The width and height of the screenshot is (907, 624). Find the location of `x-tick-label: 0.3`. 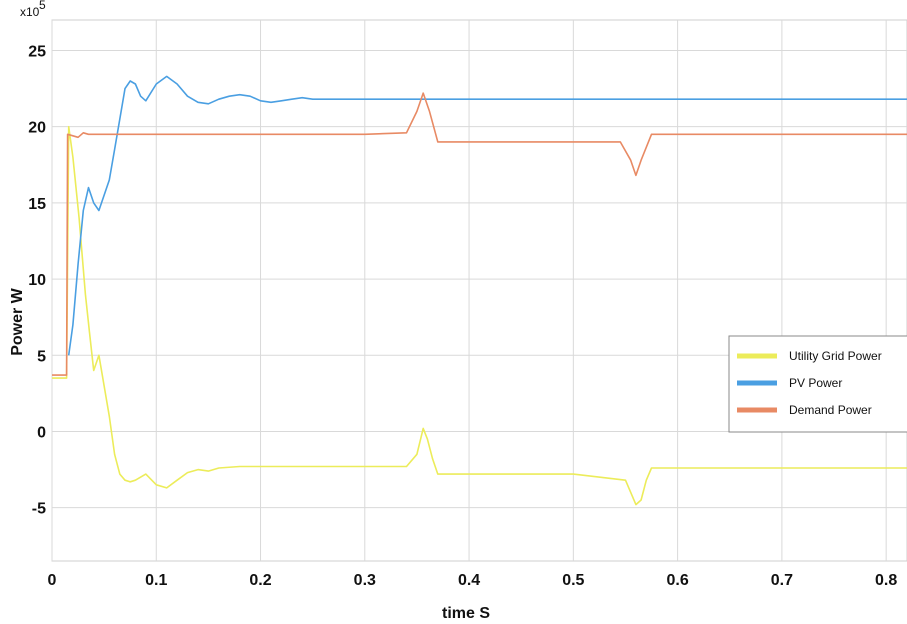

x-tick-label: 0.3 is located at coordinates (365, 580).